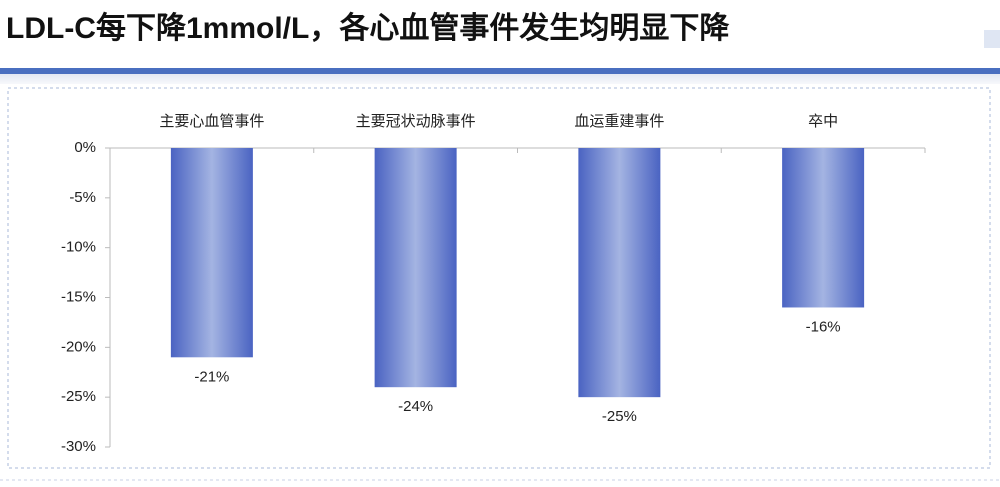 Image resolution: width=1000 pixels, height=487 pixels. I want to click on y-tick-label: -15%, so click(78, 296).